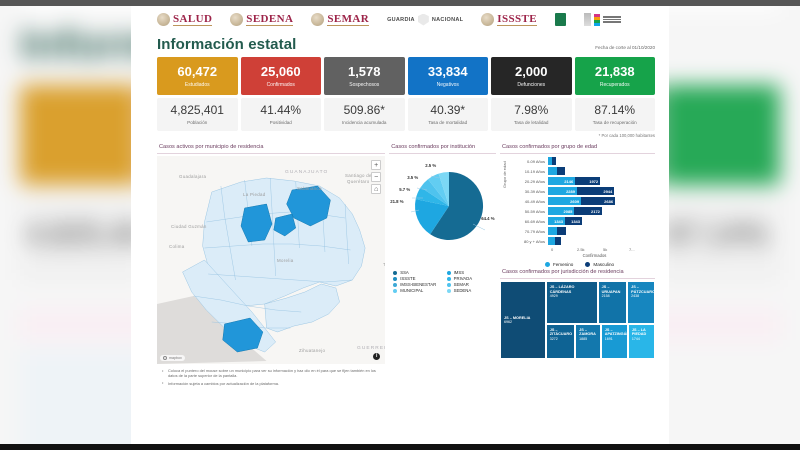 This screenshot has width=800, height=450. I want to click on zoom-in-button: +, so click(376, 165).